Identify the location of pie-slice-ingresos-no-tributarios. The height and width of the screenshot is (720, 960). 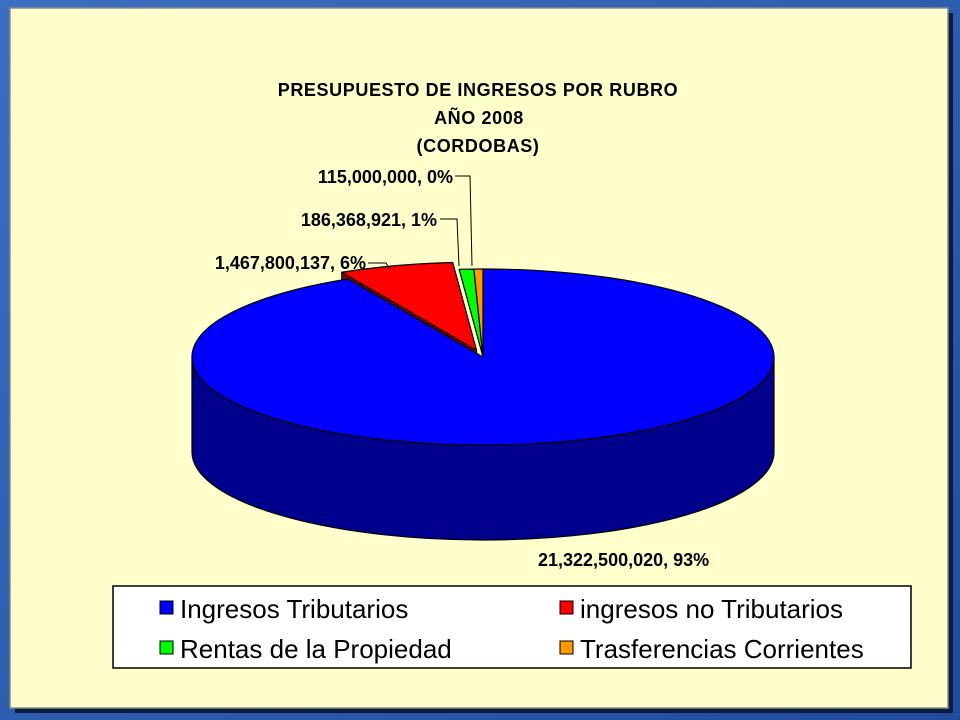
(409, 306).